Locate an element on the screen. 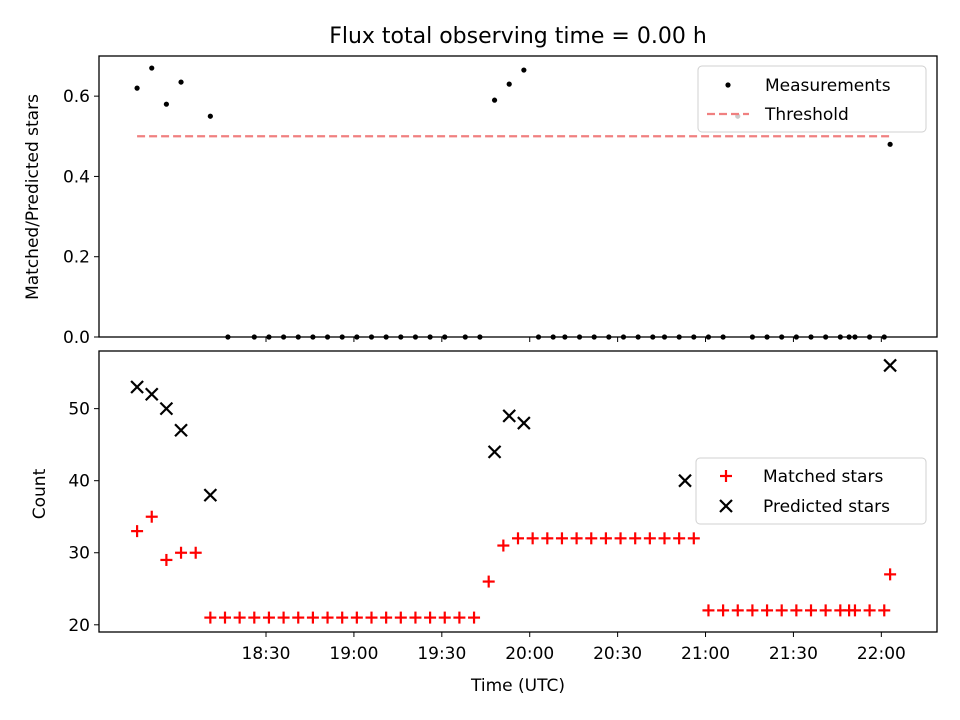  legend-matched-marker is located at coordinates (726, 476).